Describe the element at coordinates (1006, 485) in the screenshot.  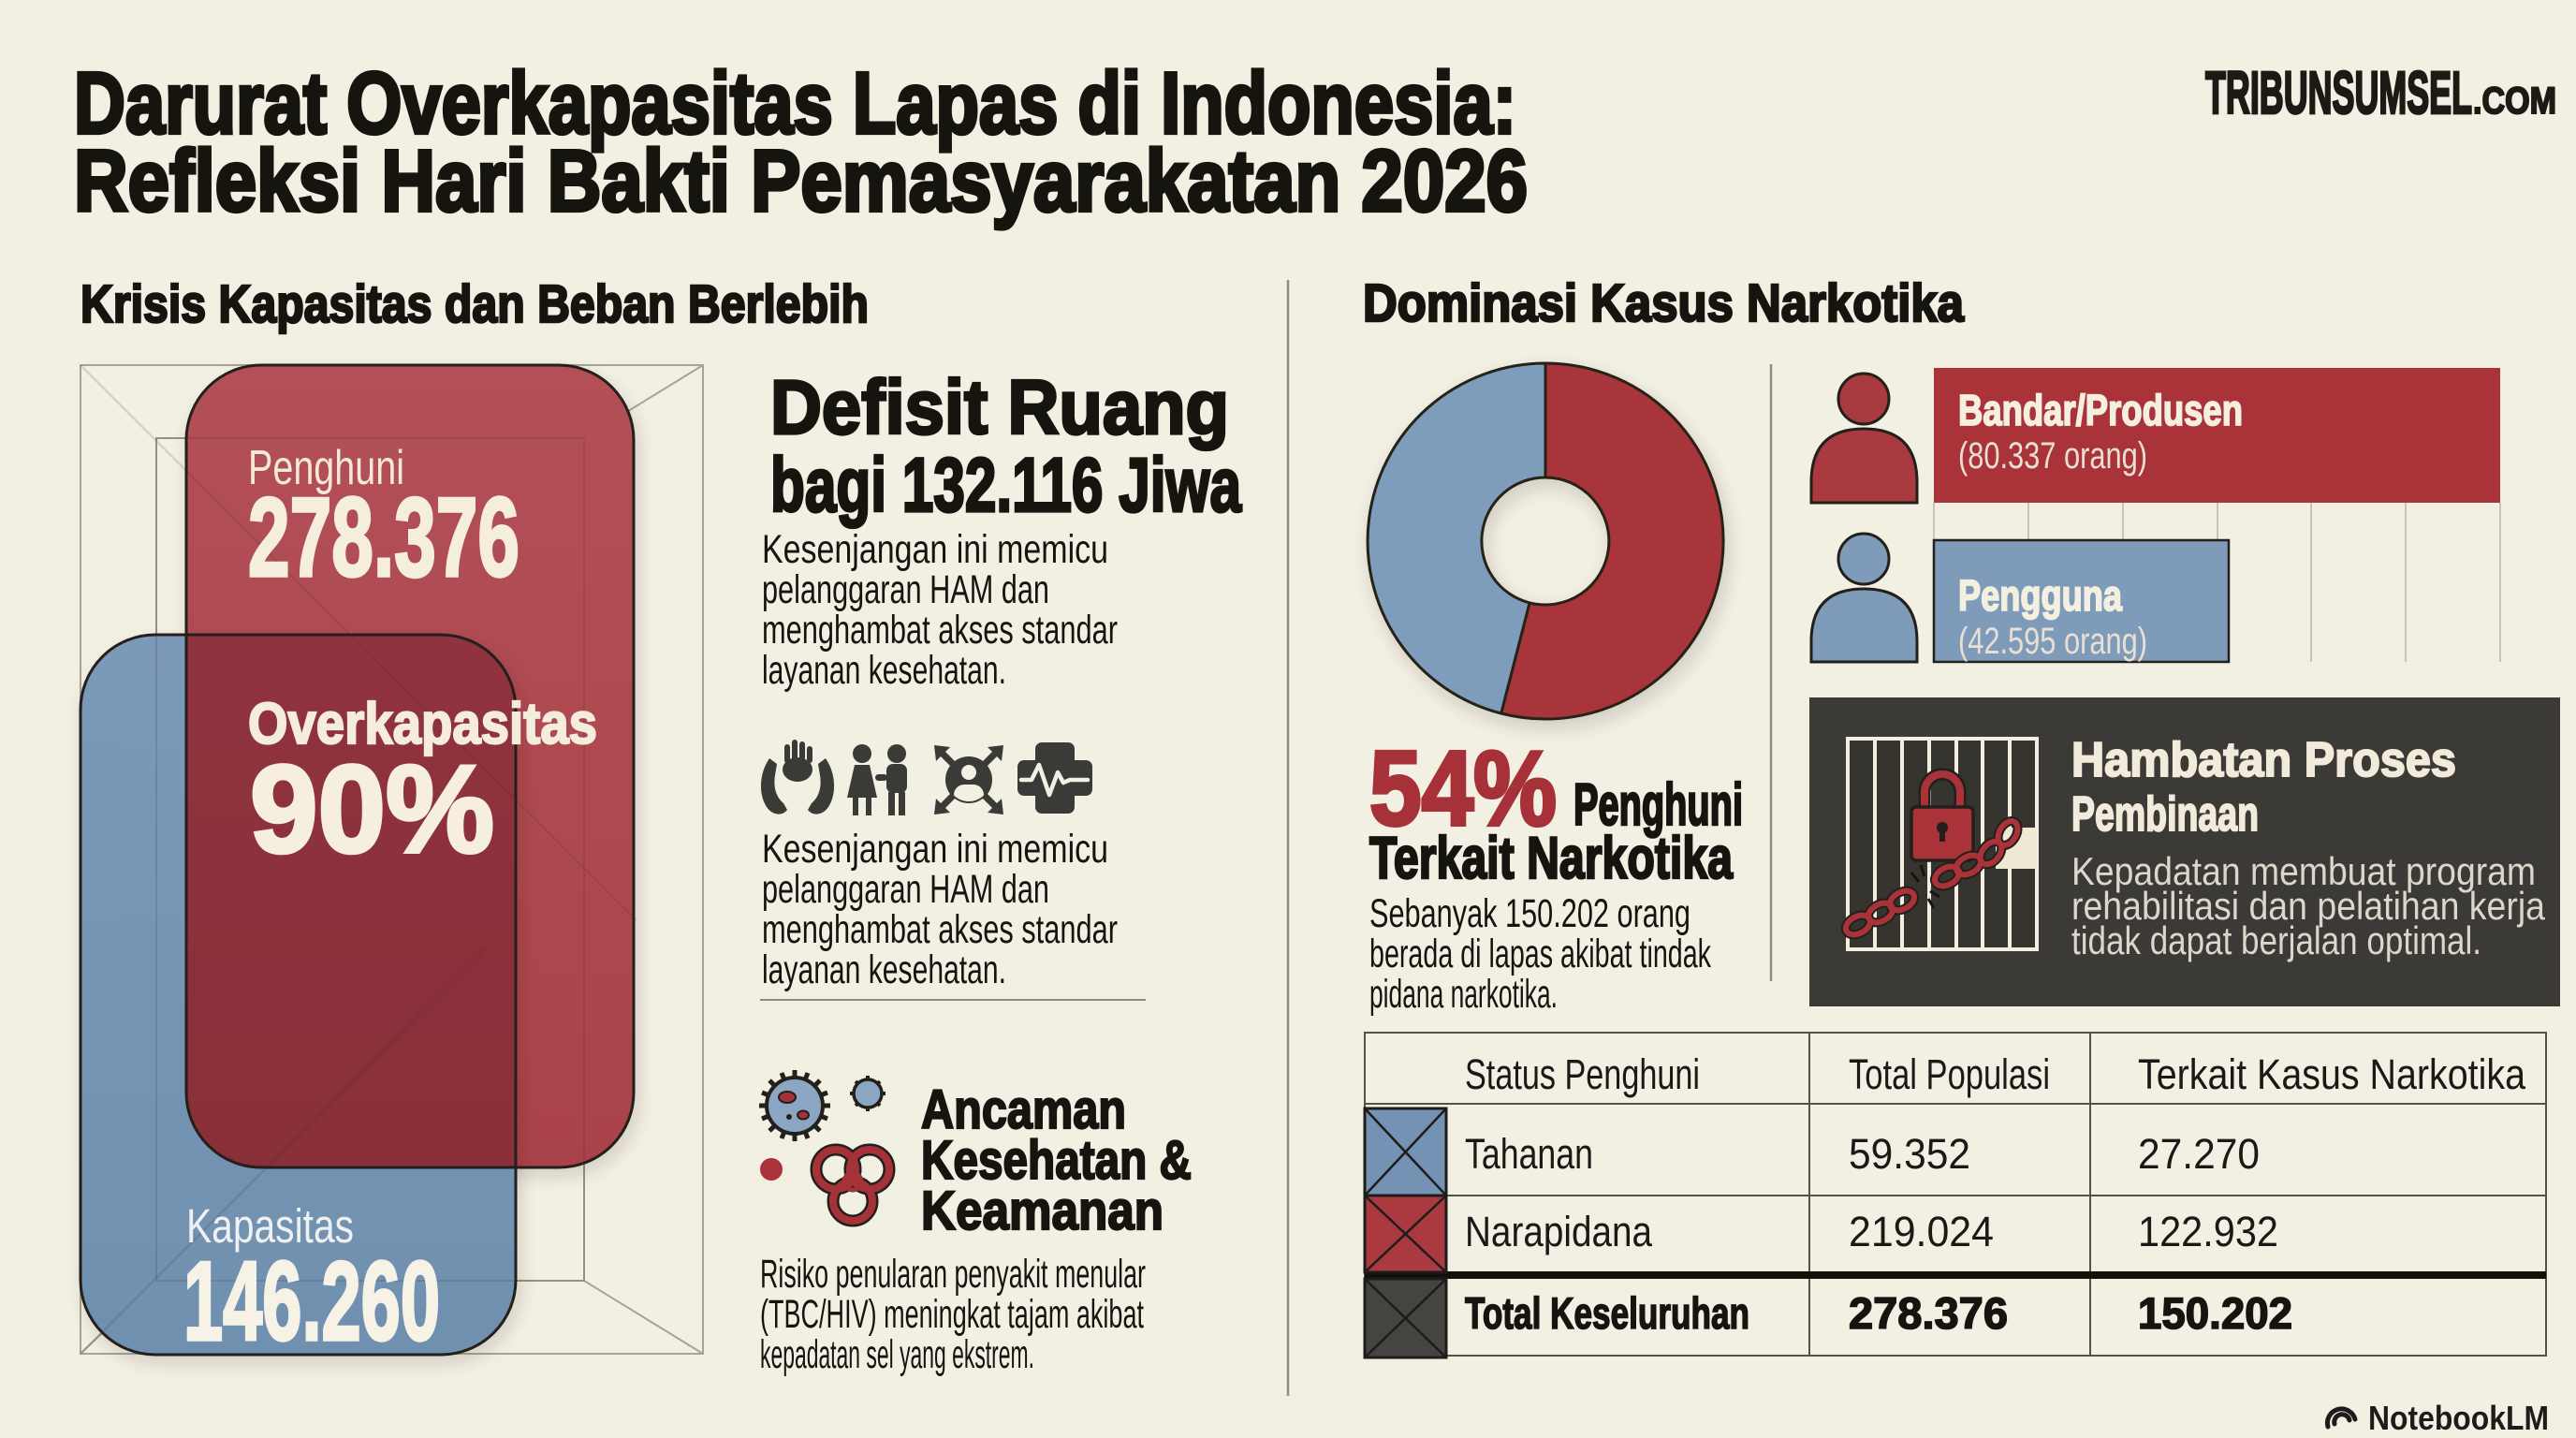
I see `svg-text: bagi 132.116 Jiwa` at that location.